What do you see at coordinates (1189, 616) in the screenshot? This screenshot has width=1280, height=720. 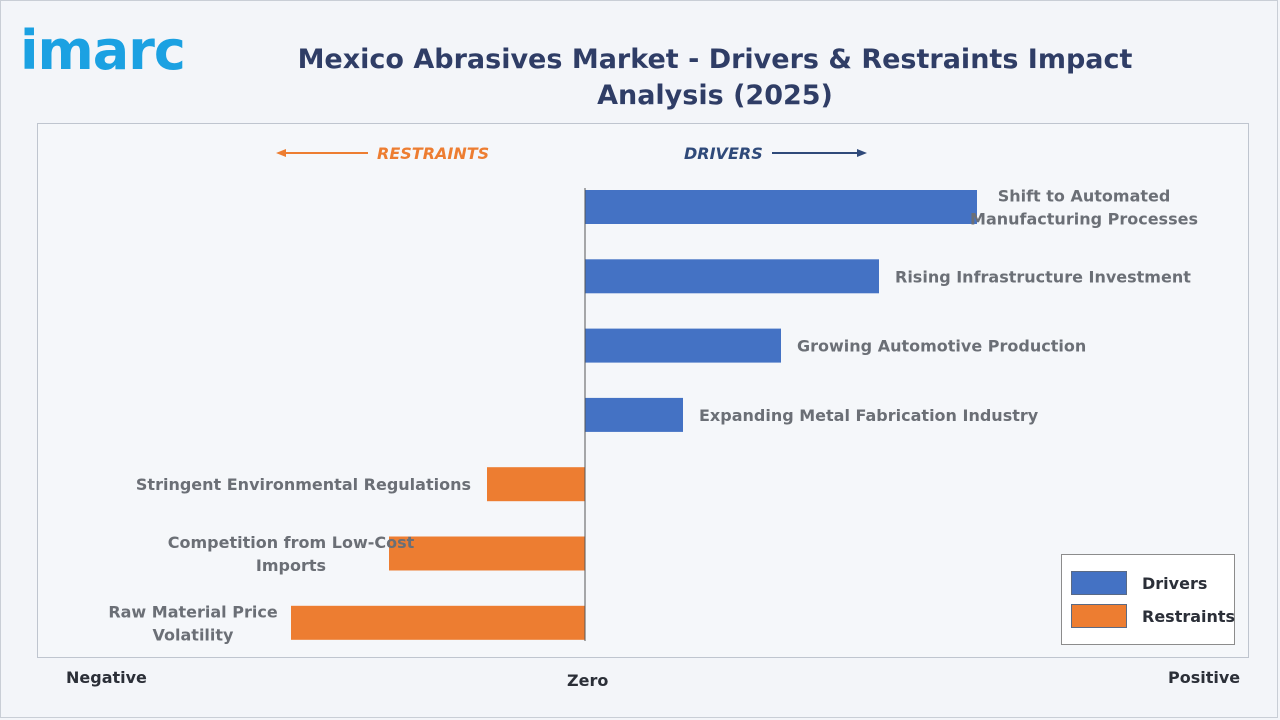 I see `legend-label-restraints: Restraints` at bounding box center [1189, 616].